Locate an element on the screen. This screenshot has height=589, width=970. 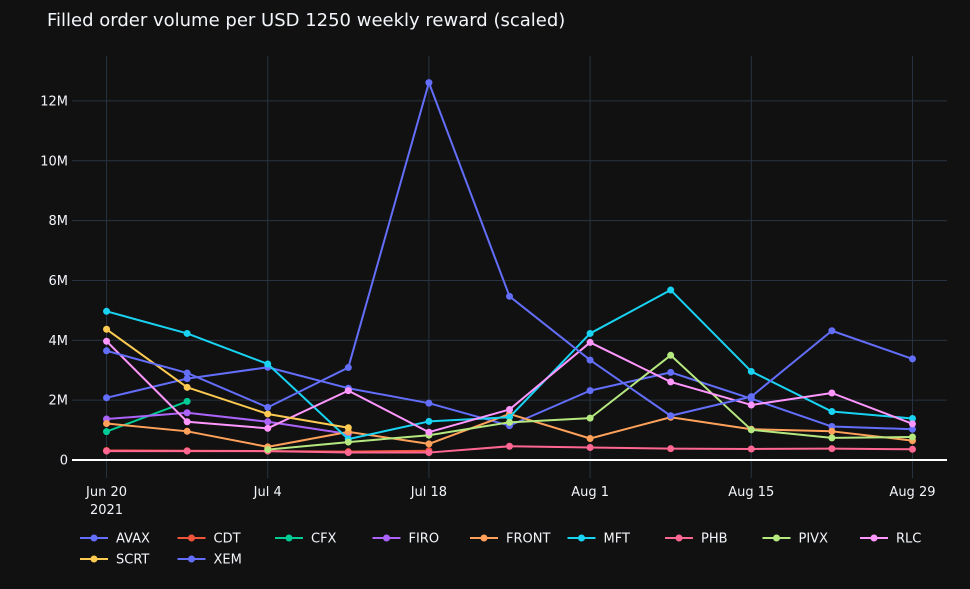
legend-item-front: FRONT is located at coordinates (510, 539).